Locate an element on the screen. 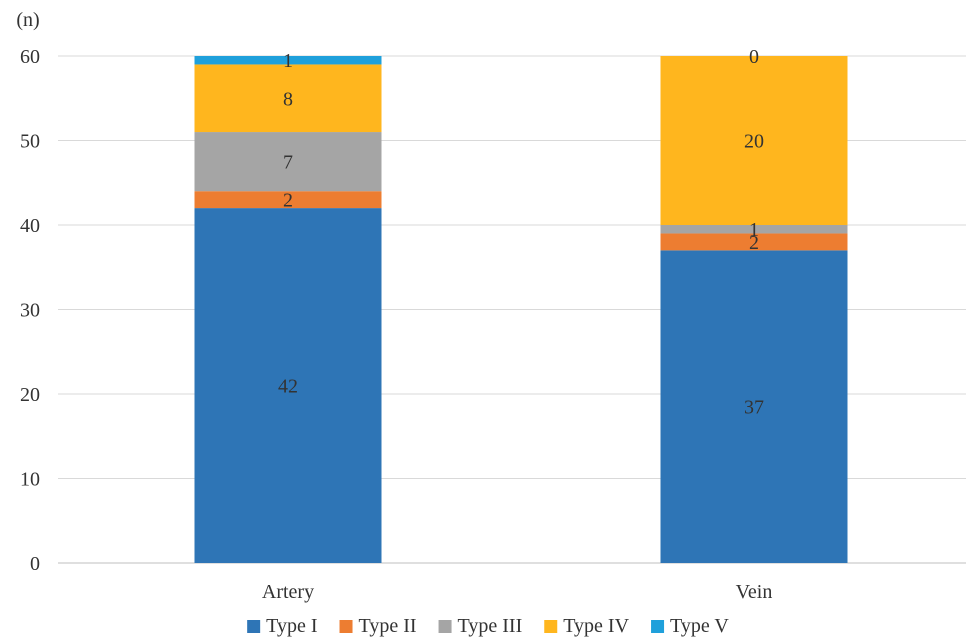 The width and height of the screenshot is (976, 644). y-tick-label: 20 is located at coordinates (30, 395).